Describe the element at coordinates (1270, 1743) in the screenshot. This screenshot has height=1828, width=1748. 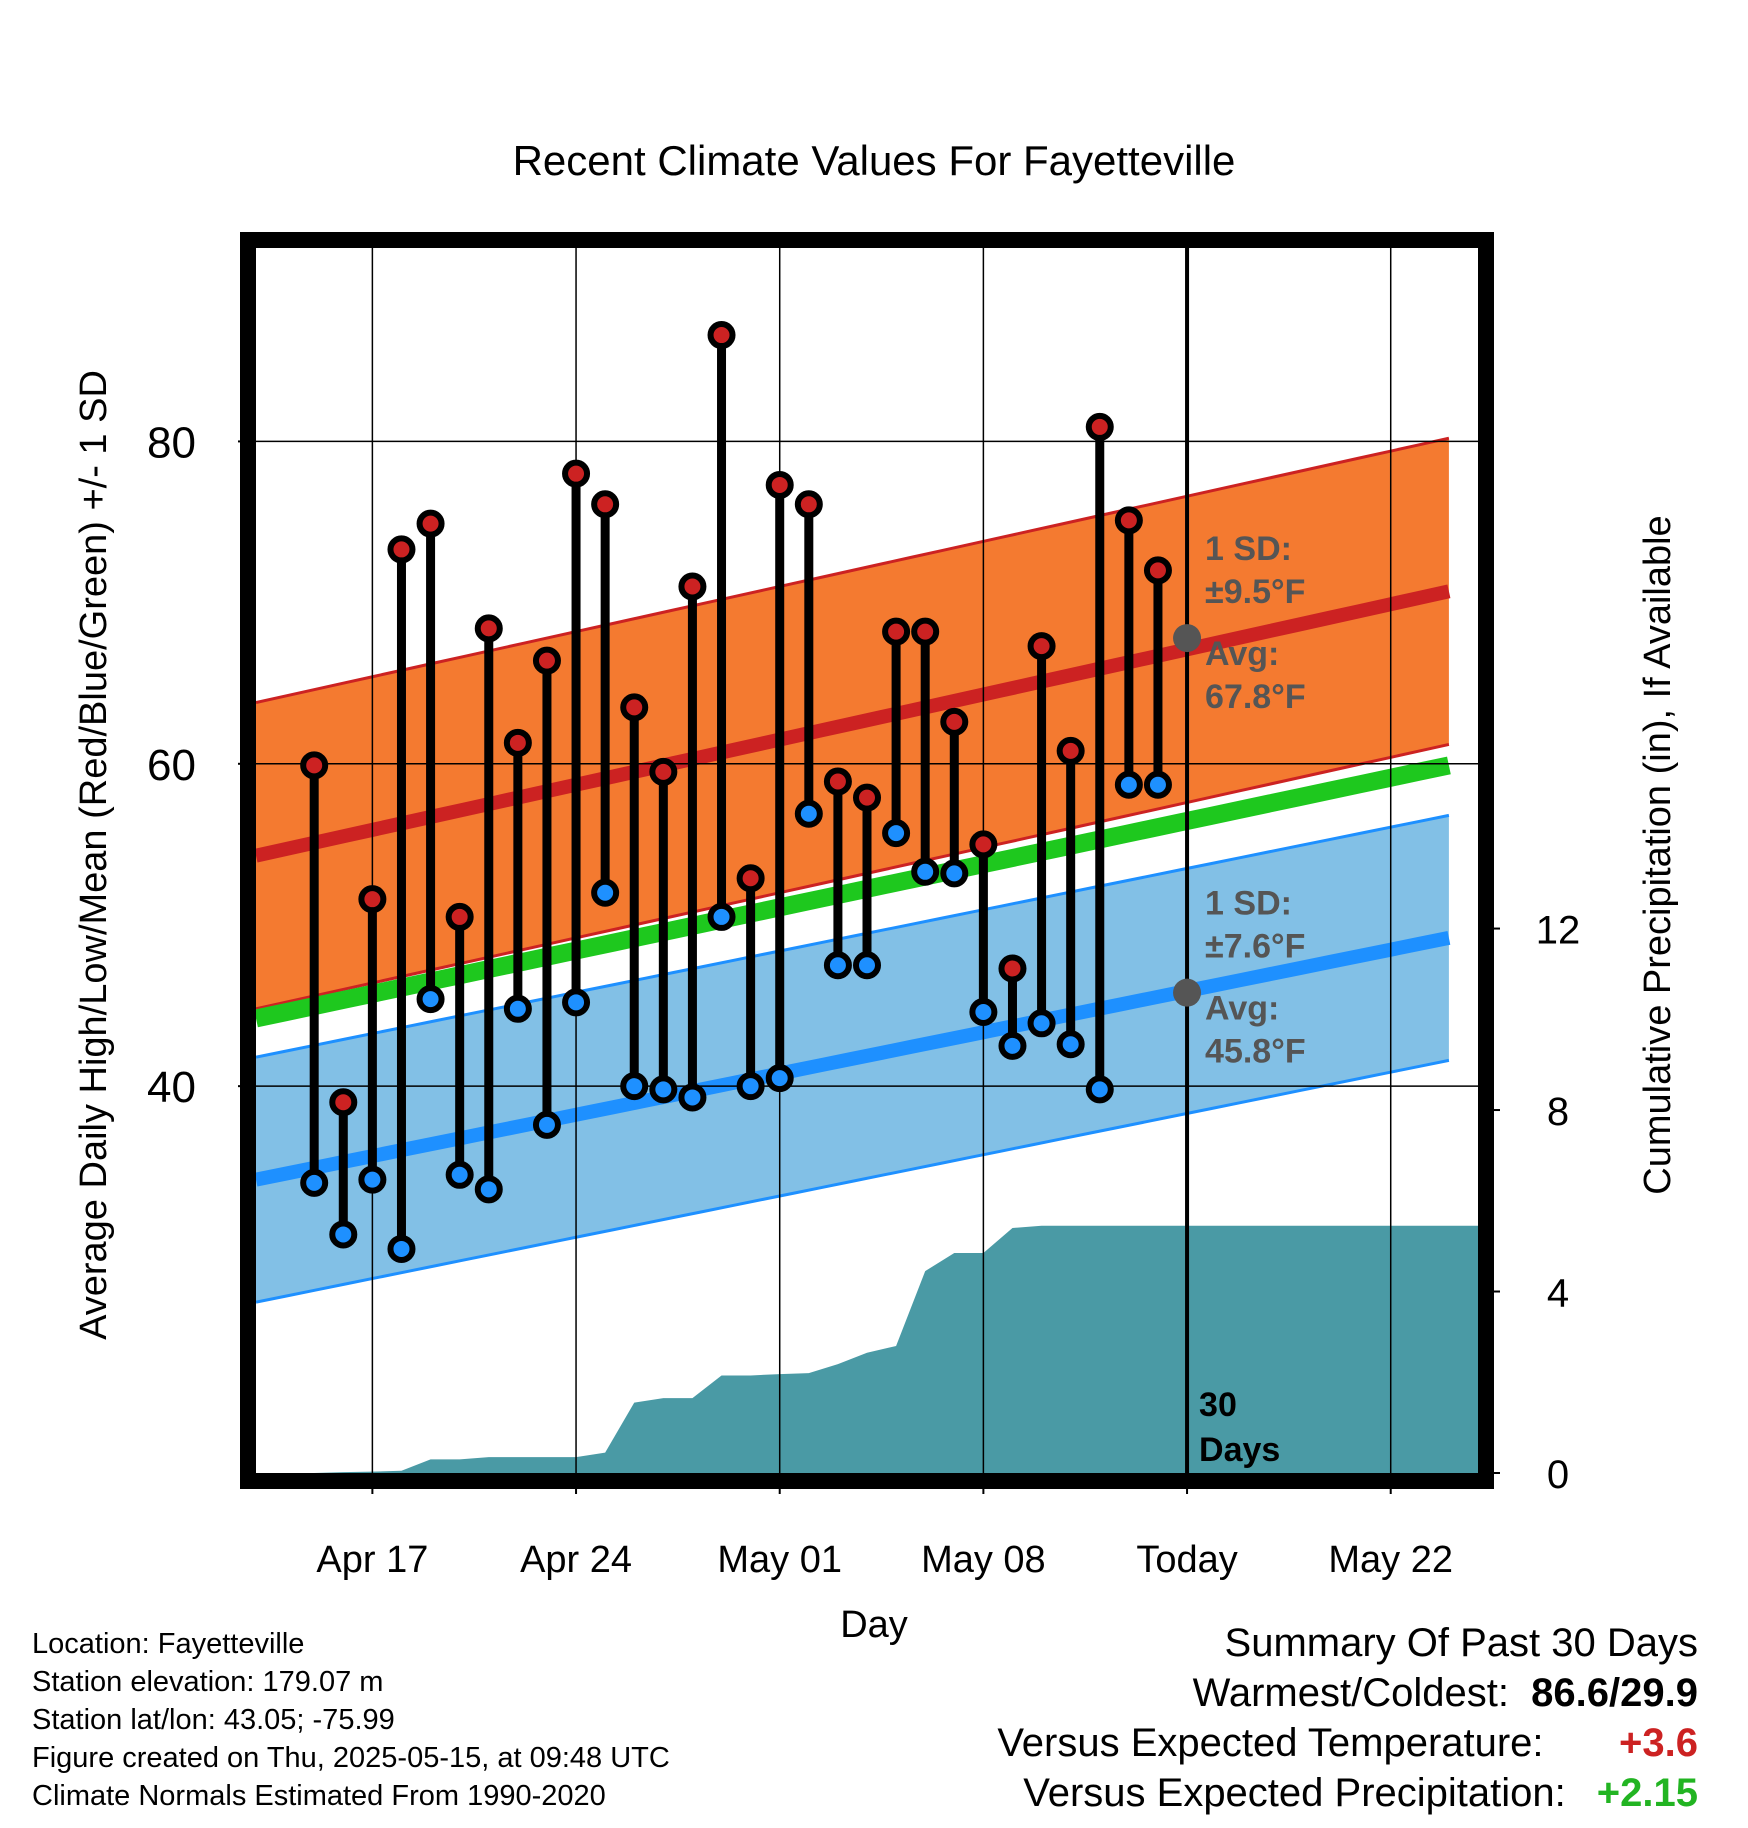
I see `temp-label: Versus Expected Temperature:` at that location.